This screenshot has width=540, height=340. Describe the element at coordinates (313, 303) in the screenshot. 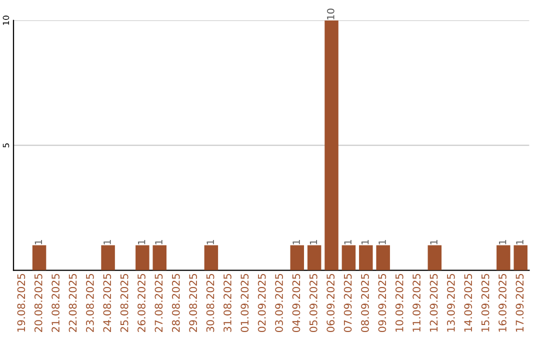

I see `x-tick-label: 05.09.2025` at that location.